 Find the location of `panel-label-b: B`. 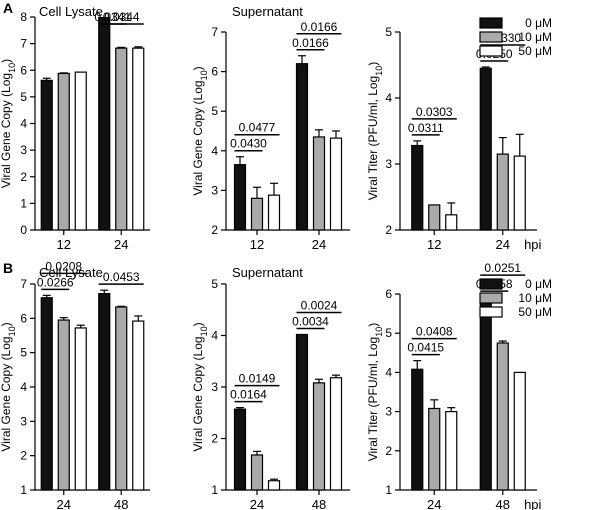

panel-label-b: B is located at coordinates (8, 268).